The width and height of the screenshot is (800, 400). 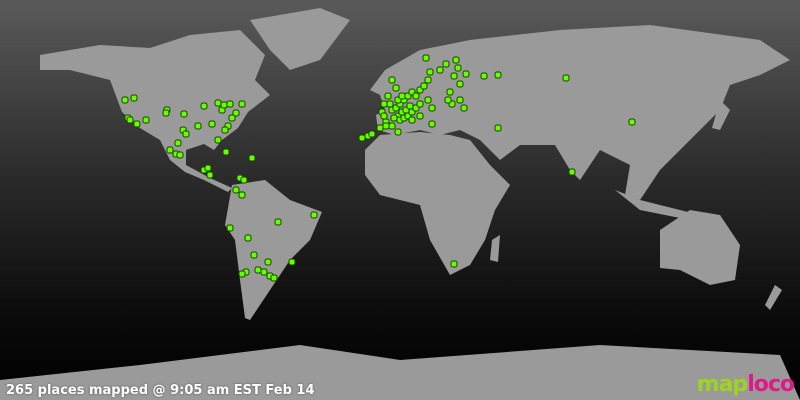 What do you see at coordinates (722, 384) in the screenshot?
I see `logo-map-text: map` at bounding box center [722, 384].